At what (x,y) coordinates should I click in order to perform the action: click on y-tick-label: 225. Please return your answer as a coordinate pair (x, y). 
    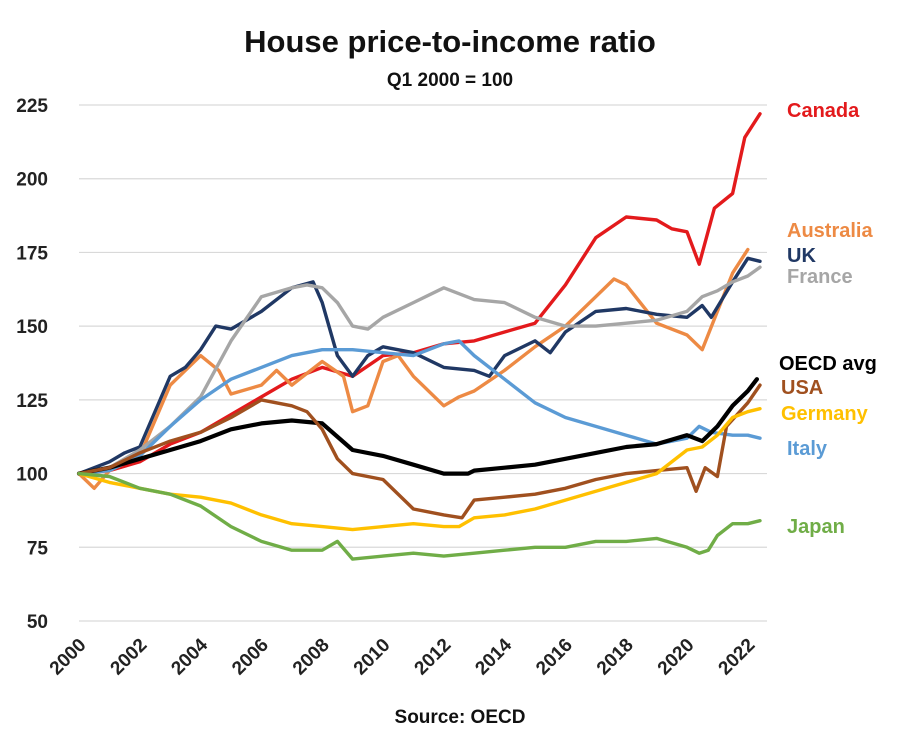
    Looking at the image, I should click on (32, 106).